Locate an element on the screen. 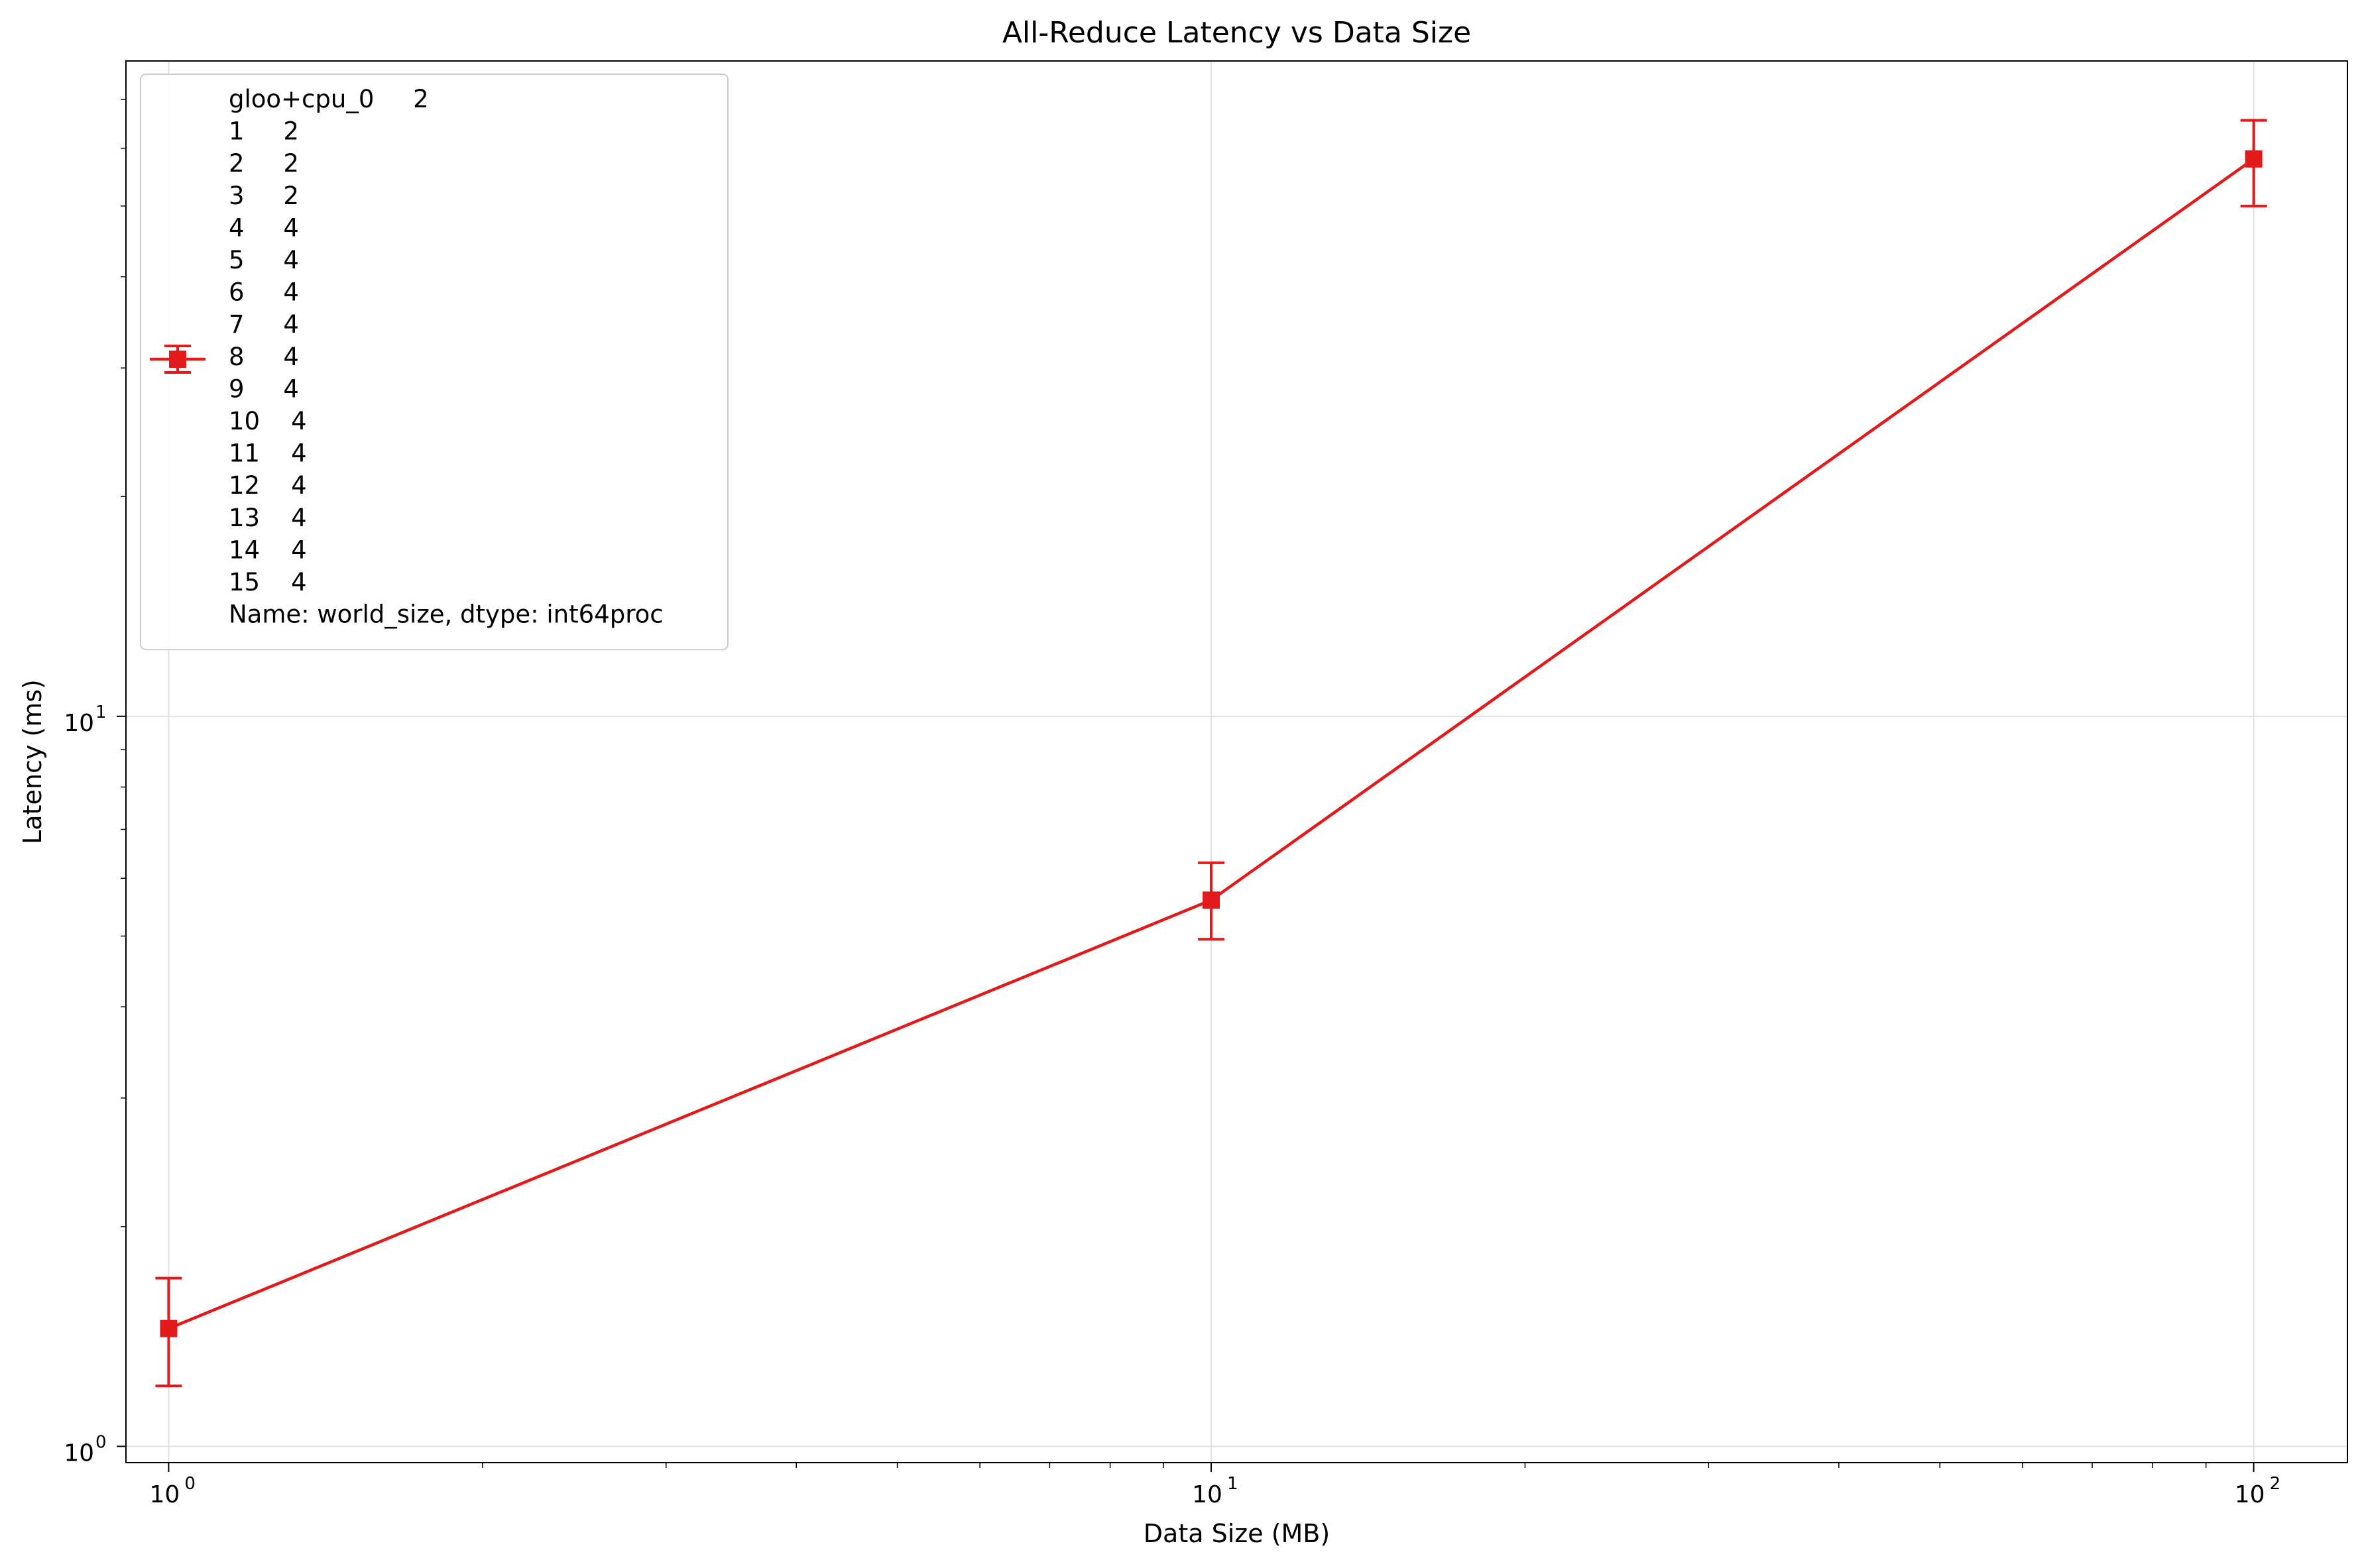 The height and width of the screenshot is (1568, 2366). legend-line-6: 6 4 is located at coordinates (264, 292).